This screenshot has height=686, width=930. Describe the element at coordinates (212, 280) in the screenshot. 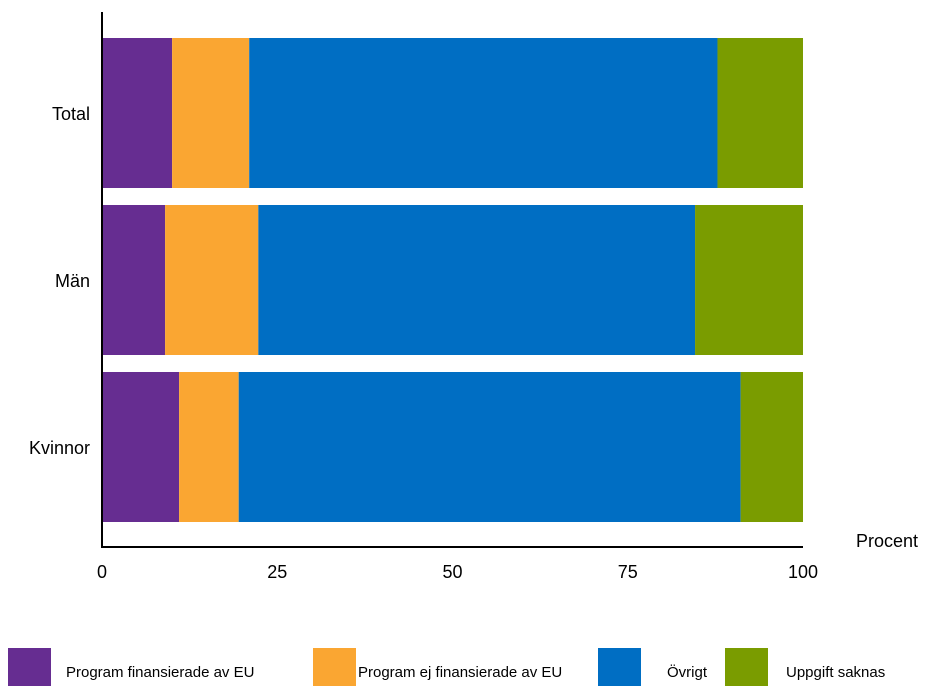

I see `bar-män-series-1` at that location.